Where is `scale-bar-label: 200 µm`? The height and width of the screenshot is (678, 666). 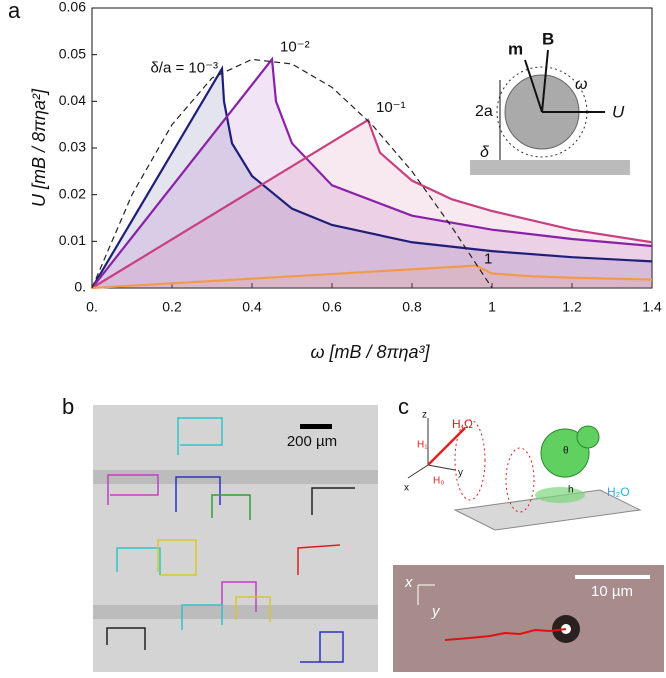 scale-bar-label: 200 µm is located at coordinates (312, 441).